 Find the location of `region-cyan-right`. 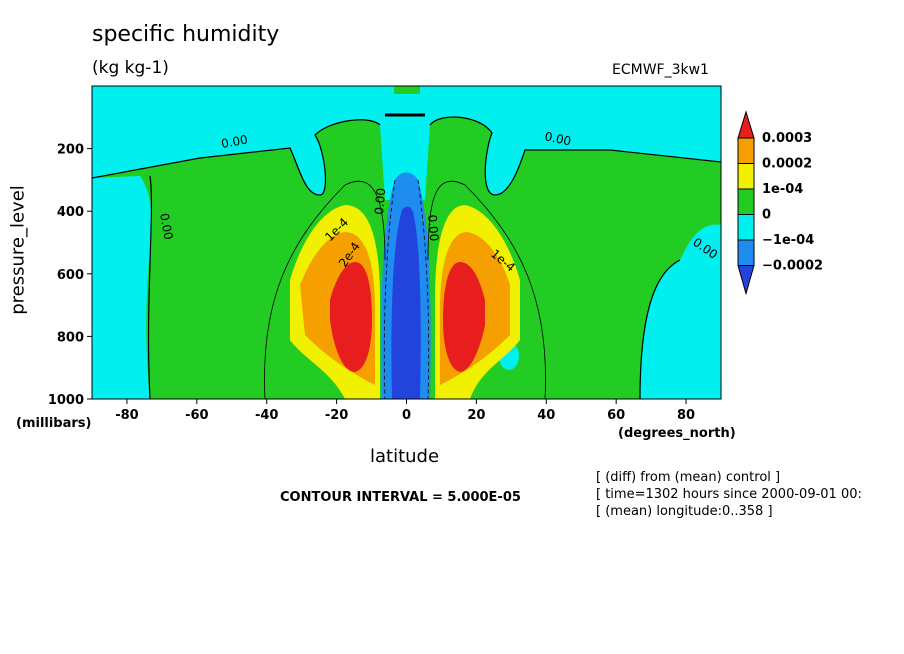

region-cyan-right is located at coordinates (680, 311).